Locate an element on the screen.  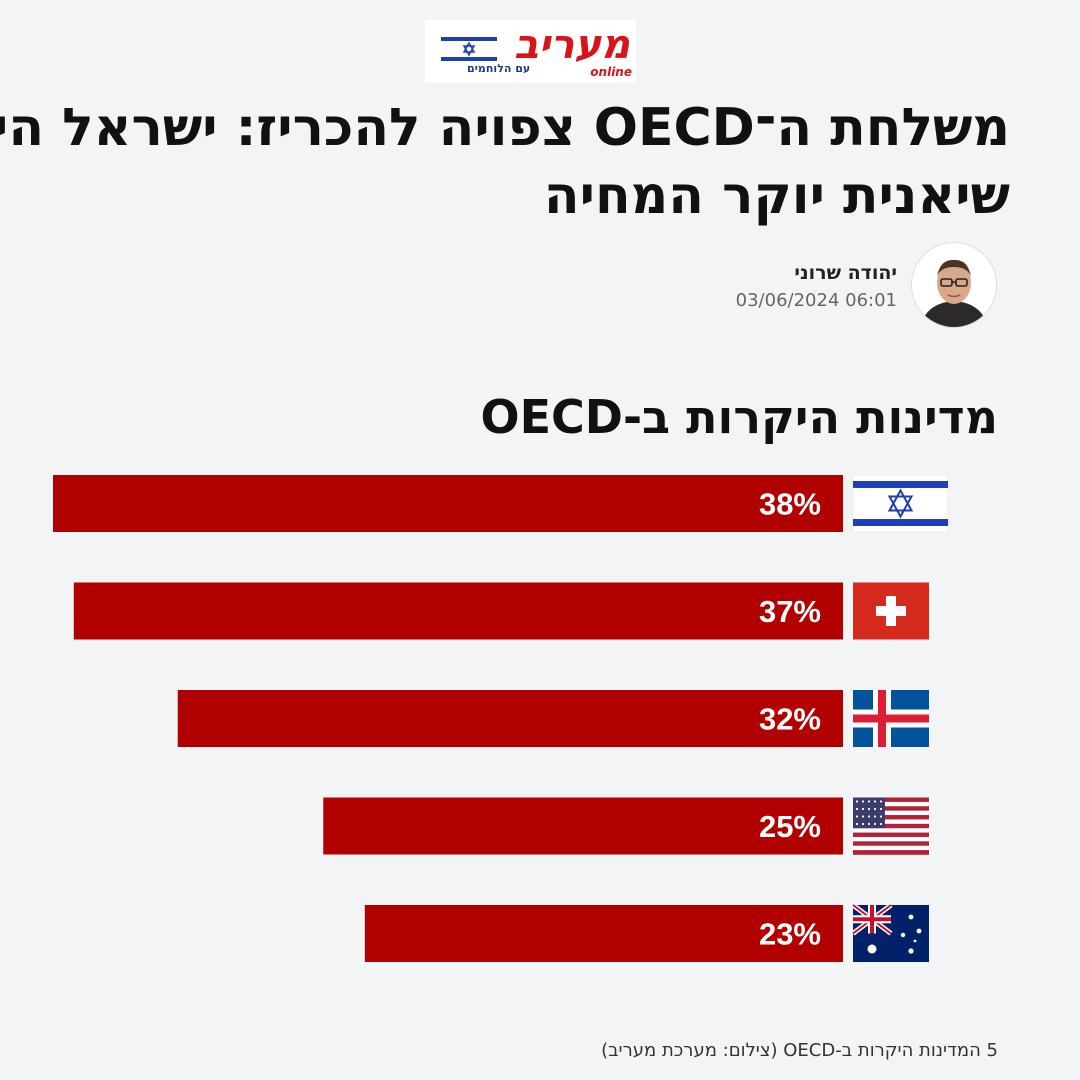
headline-line-1: משלחת ה־OECD צפויה להכריז: ישראל היא is located at coordinates (505, 128).